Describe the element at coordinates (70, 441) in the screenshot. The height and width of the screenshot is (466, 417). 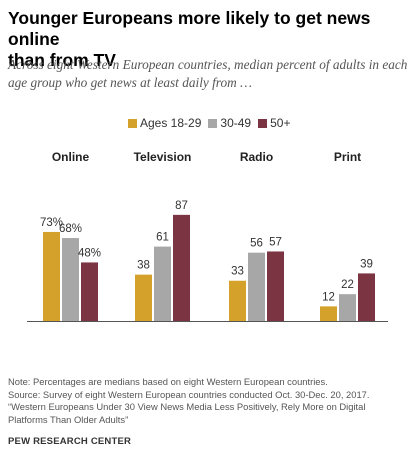
I see `pew-logo-text: PEW RESEARCH CENTER` at that location.